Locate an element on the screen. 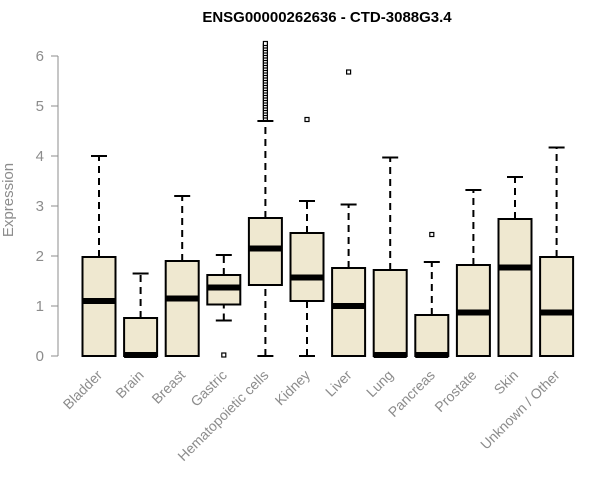 The height and width of the screenshot is (500, 600). box-brain is located at coordinates (141, 315).